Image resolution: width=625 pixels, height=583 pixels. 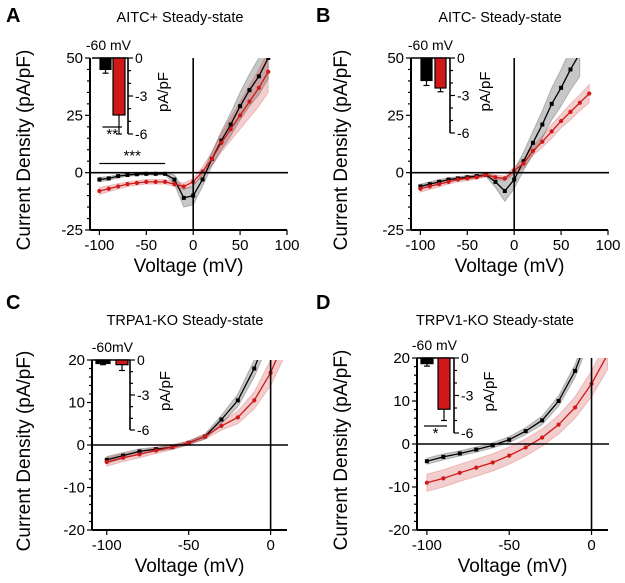 I want to click on x-tick-label: -50, so click(x=189, y=545).